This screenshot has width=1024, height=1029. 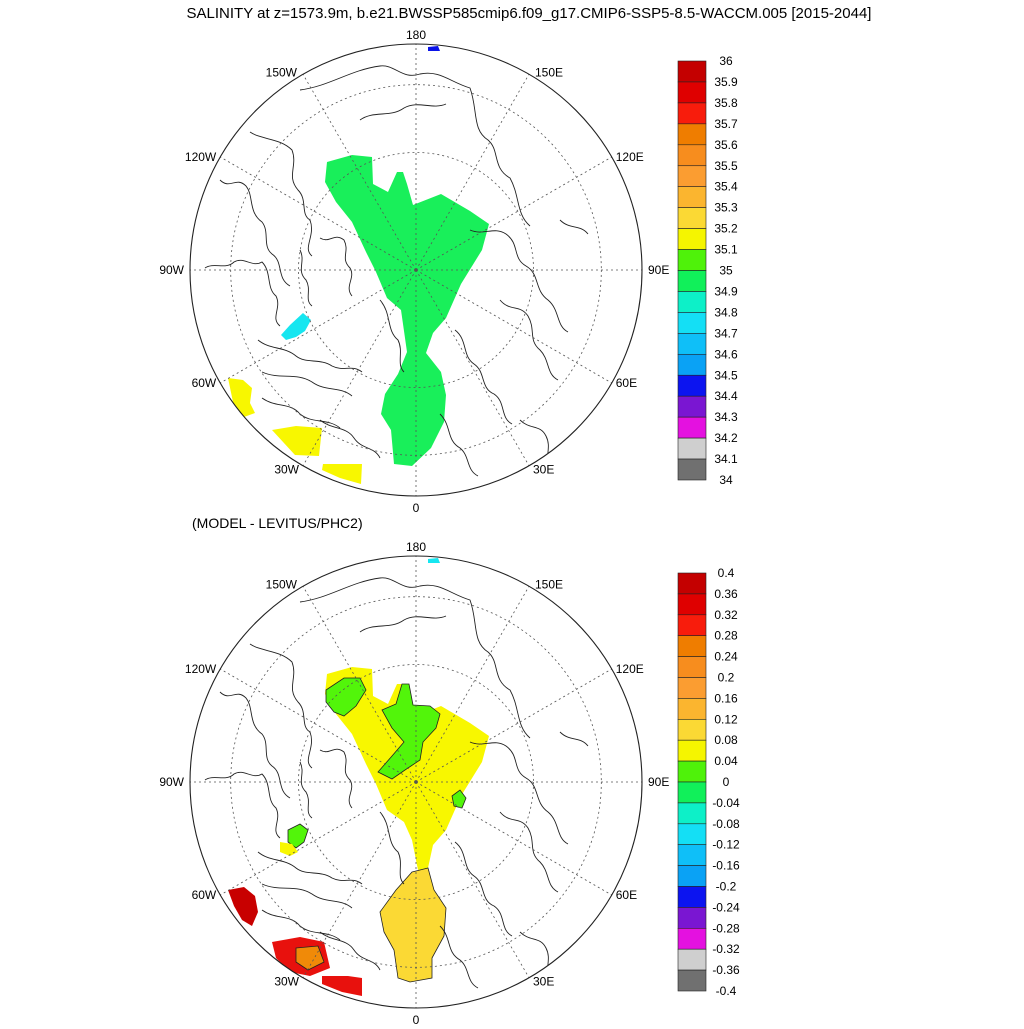 I want to click on colorbar-tick-label: 0.32, so click(x=726, y=615).